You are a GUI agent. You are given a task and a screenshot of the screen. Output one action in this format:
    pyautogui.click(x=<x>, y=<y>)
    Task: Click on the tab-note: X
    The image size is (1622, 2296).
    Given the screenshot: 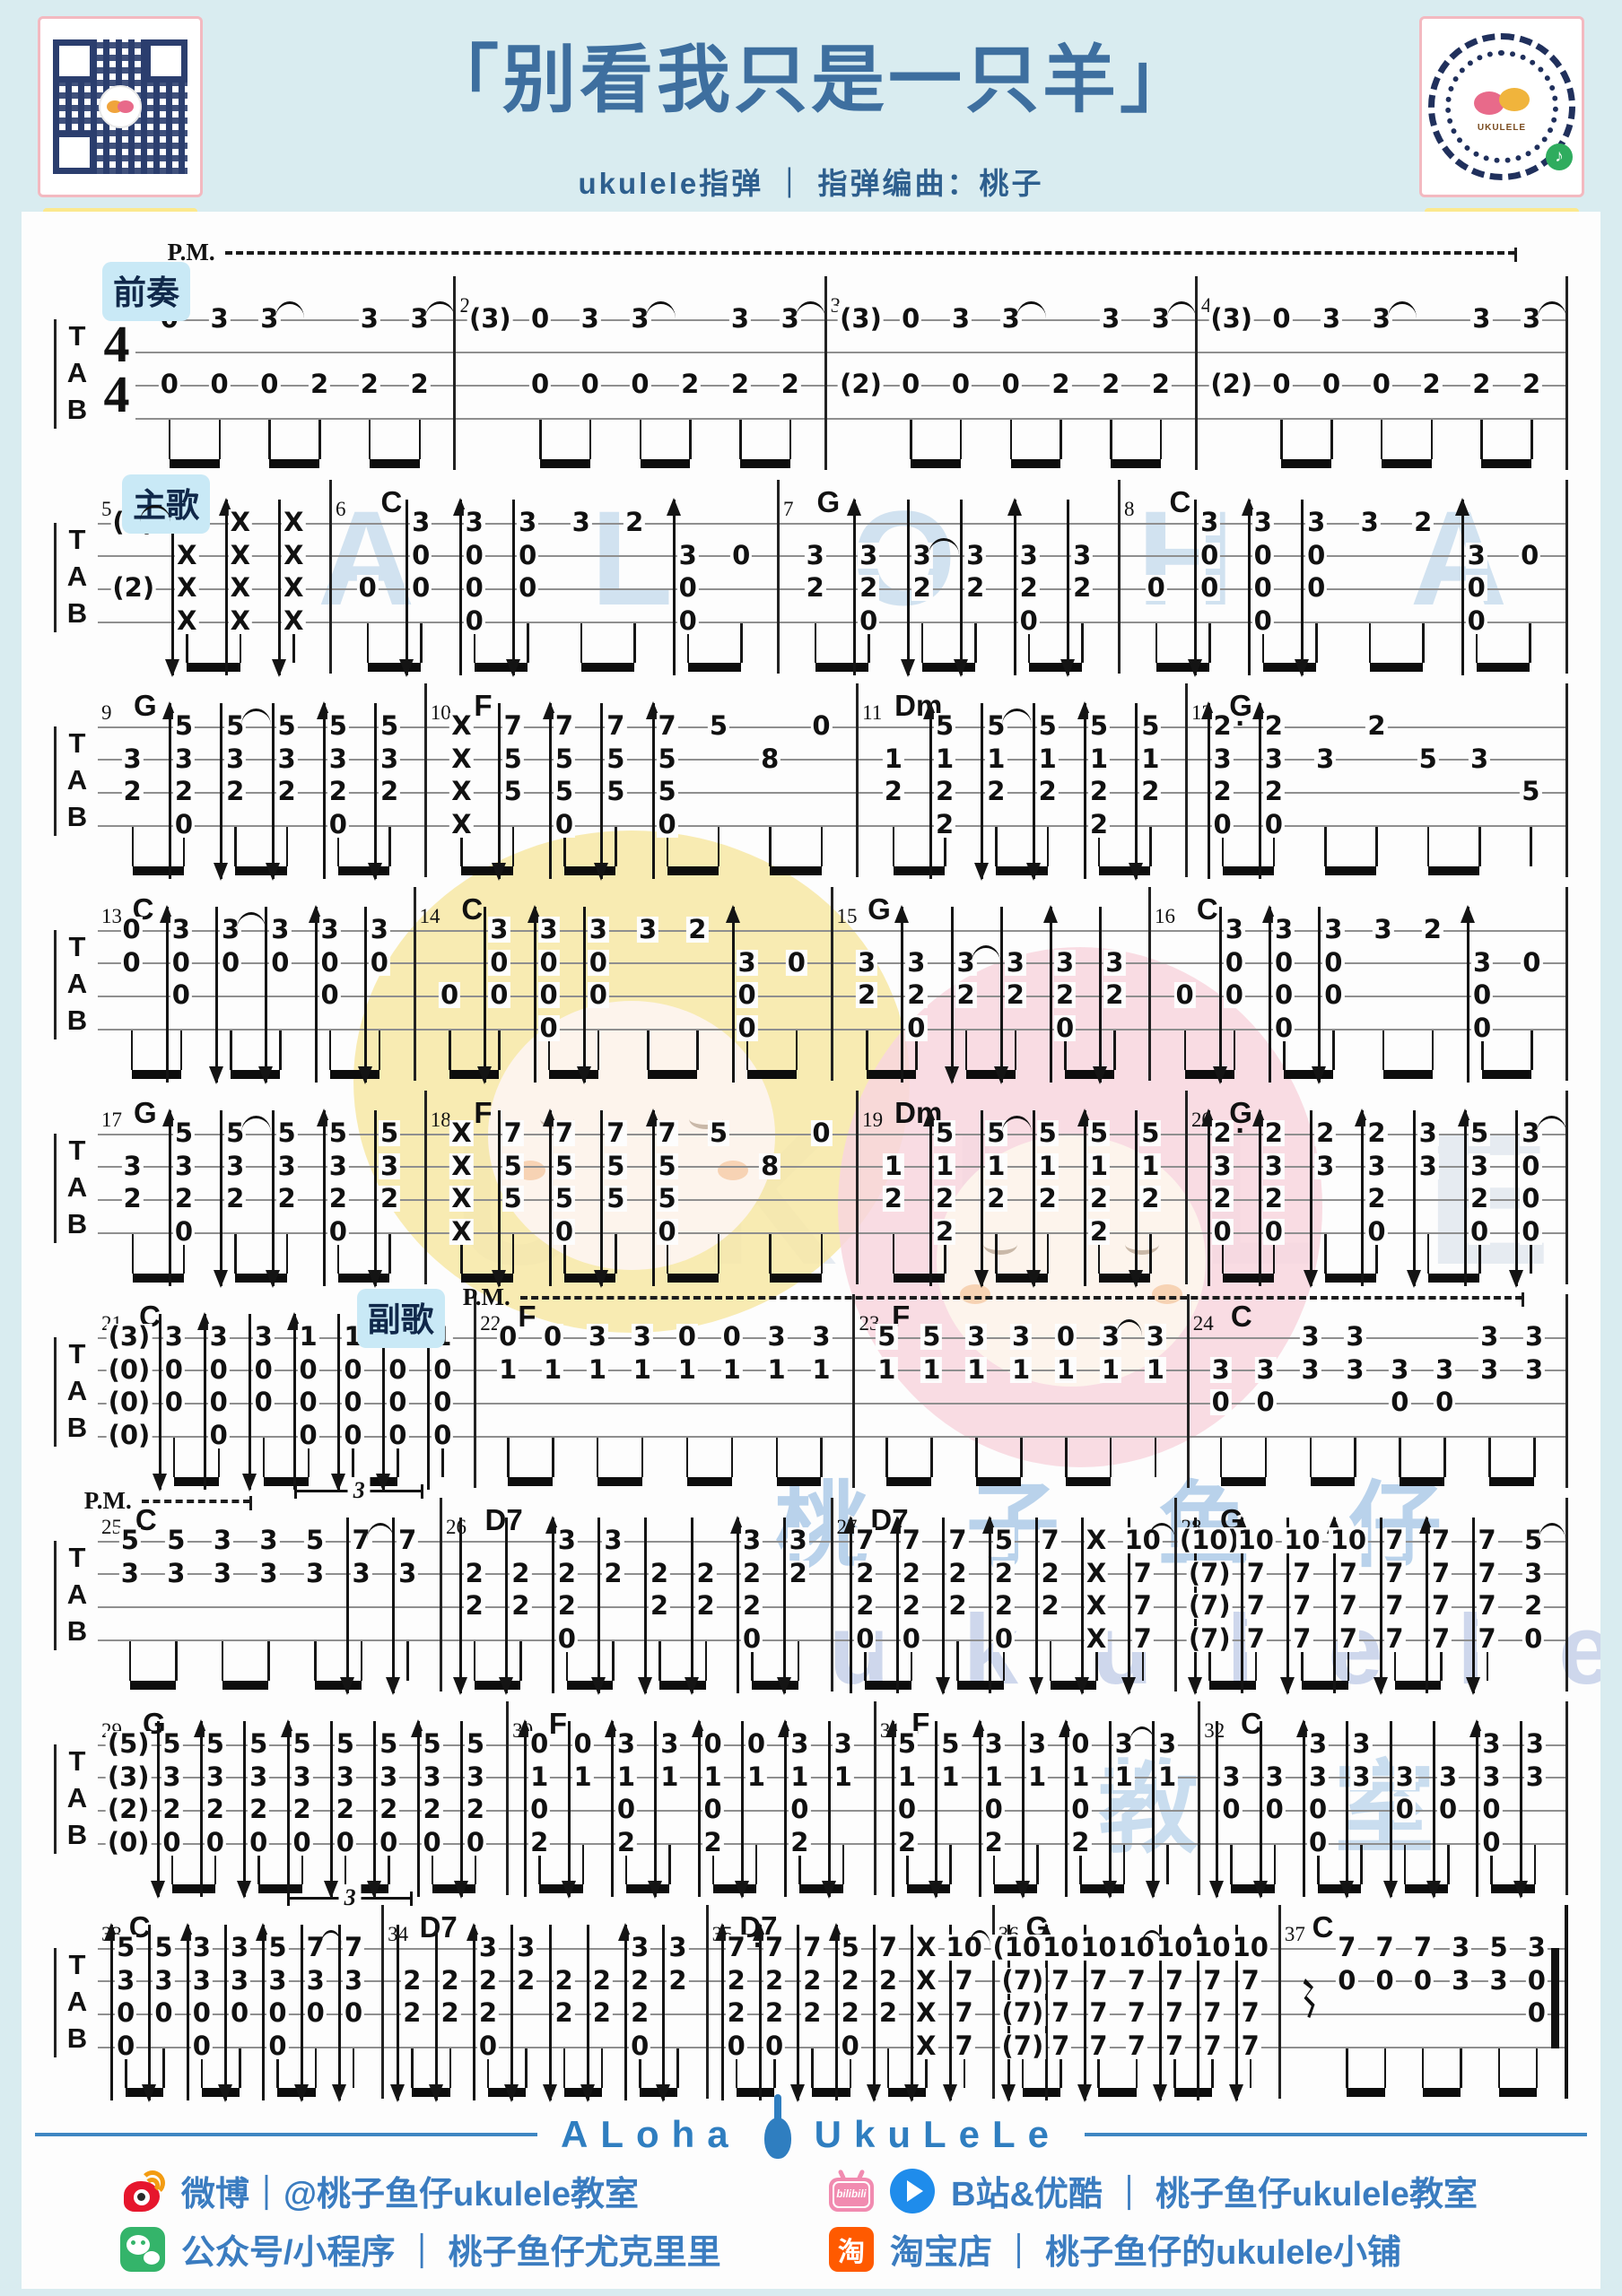 What is the action you would take?
    pyautogui.click(x=461, y=1133)
    